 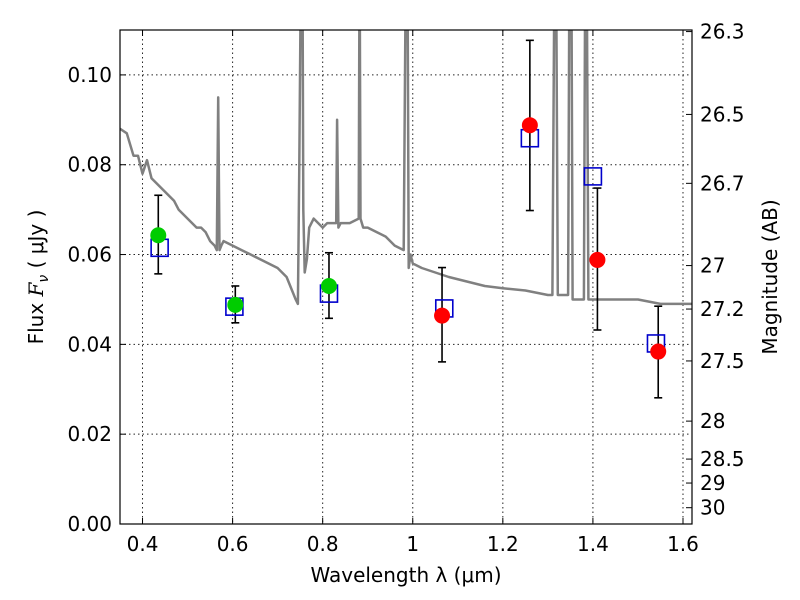 I want to click on y2-tick-label: 26.3, so click(x=722, y=32).